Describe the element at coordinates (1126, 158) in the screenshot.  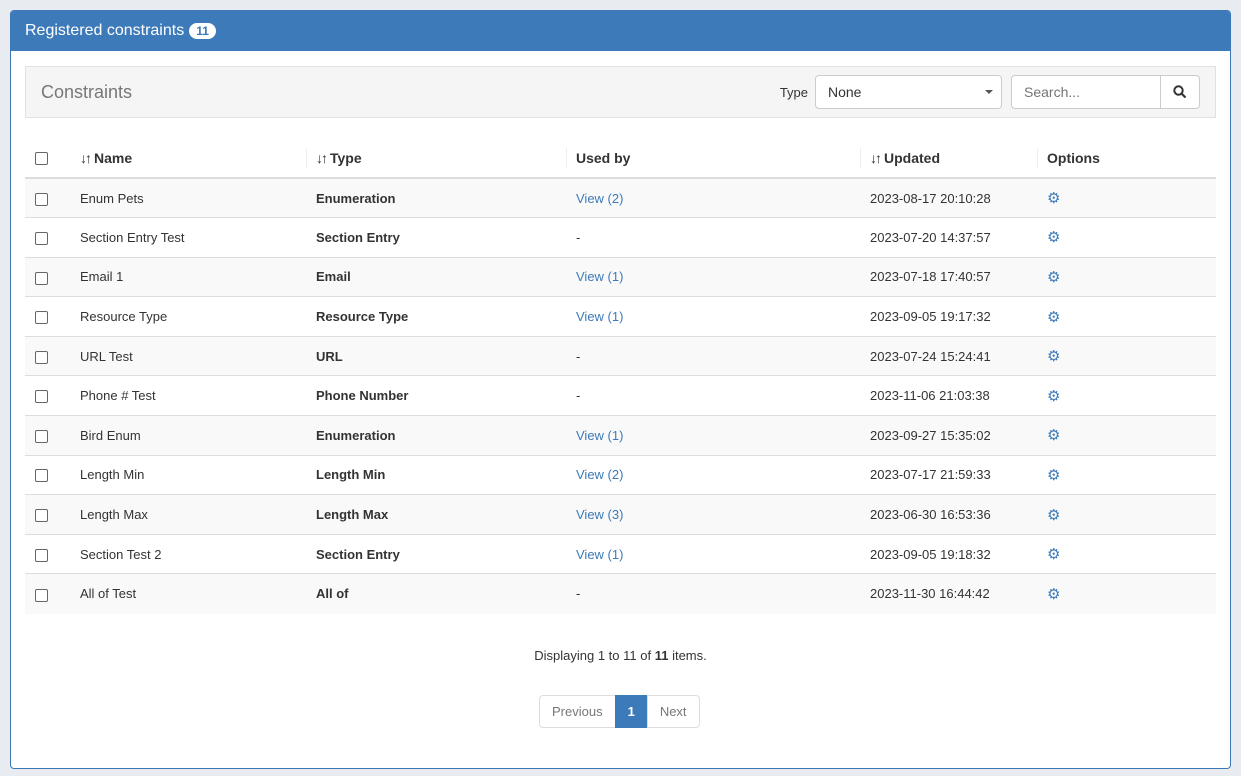
I see `header-options: Options` at that location.